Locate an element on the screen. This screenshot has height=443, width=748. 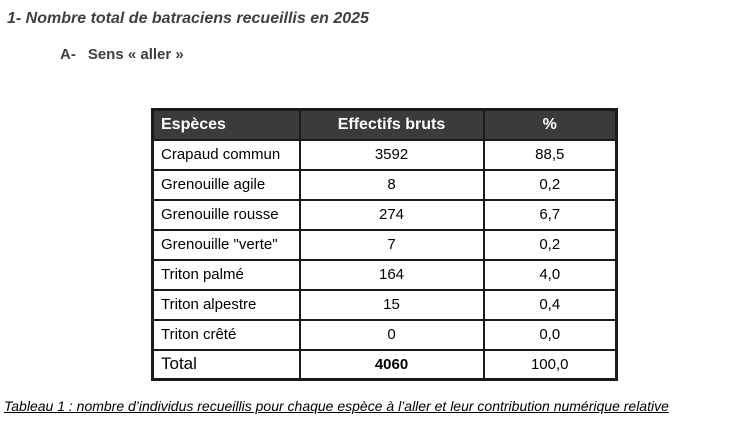
table-row: Grenouille agile 8 0,2 is located at coordinates (384, 184).